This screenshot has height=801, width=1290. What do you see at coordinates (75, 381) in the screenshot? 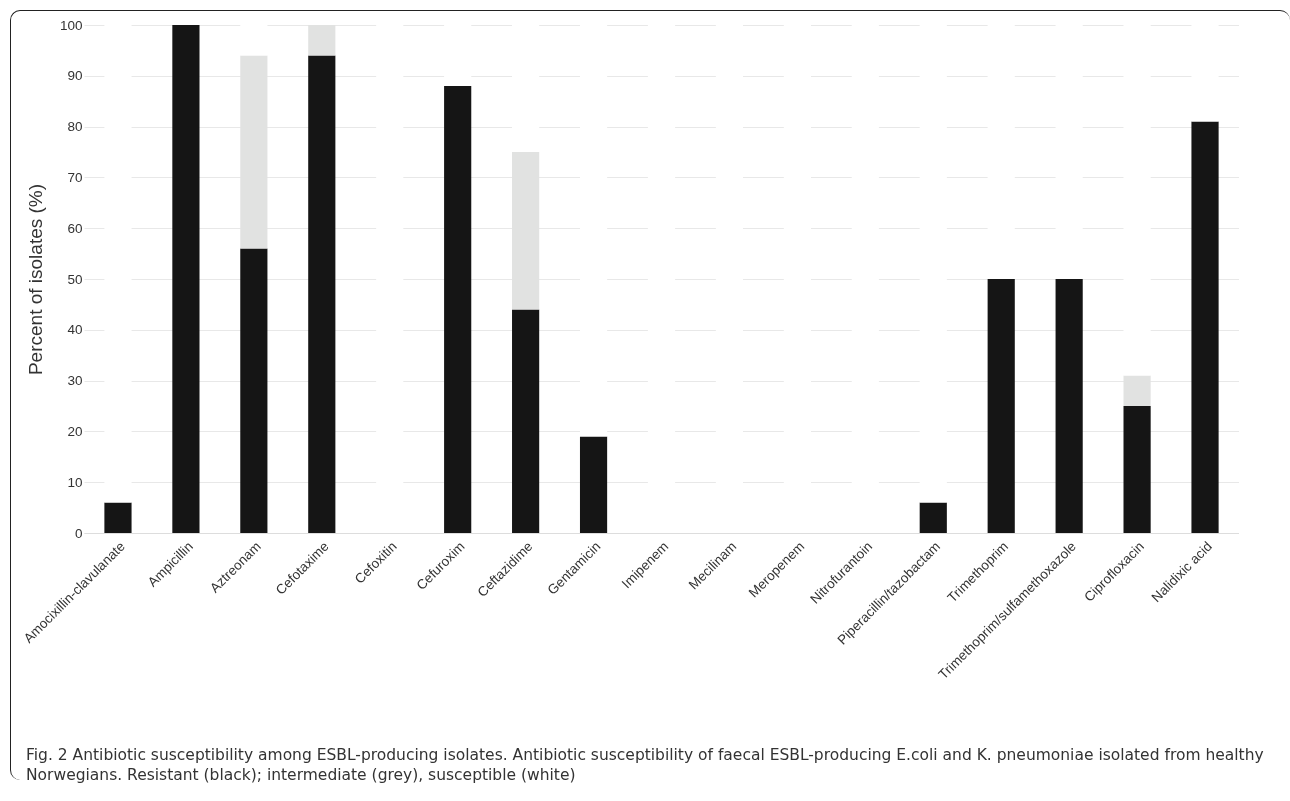
I see `y-tick-label: 30` at bounding box center [75, 381].